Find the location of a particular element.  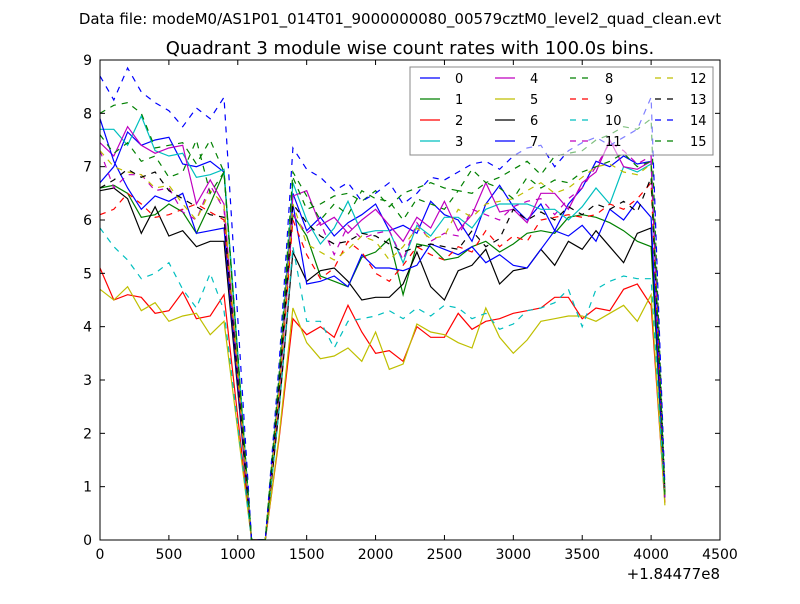

x-tick-label: 3000 is located at coordinates (514, 555).